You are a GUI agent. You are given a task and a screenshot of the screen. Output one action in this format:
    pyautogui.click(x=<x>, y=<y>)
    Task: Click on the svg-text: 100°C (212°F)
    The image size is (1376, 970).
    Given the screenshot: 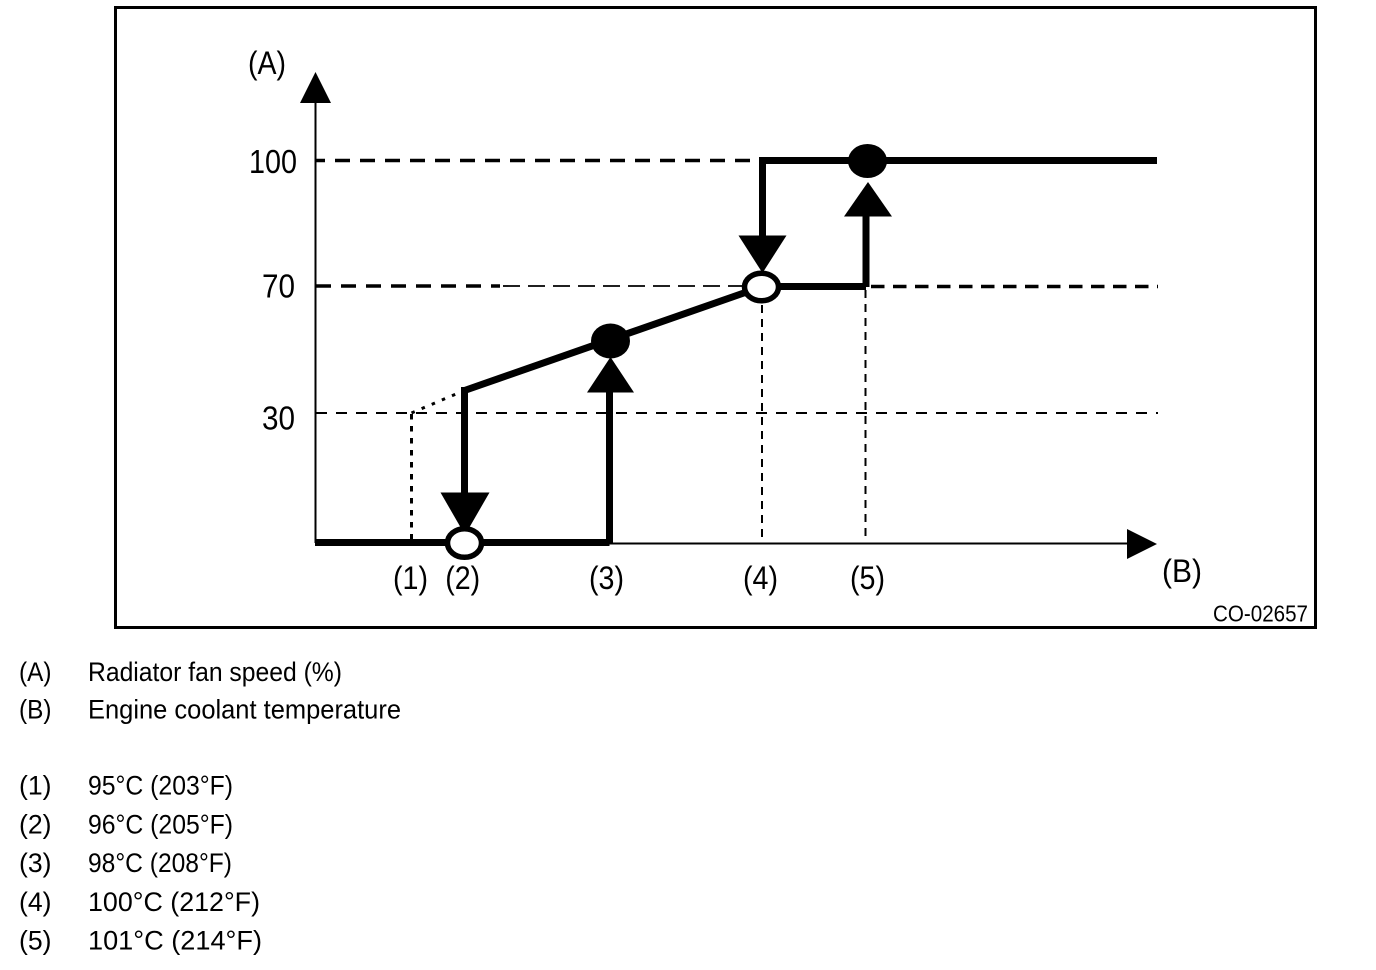 What is the action you would take?
    pyautogui.click(x=174, y=902)
    